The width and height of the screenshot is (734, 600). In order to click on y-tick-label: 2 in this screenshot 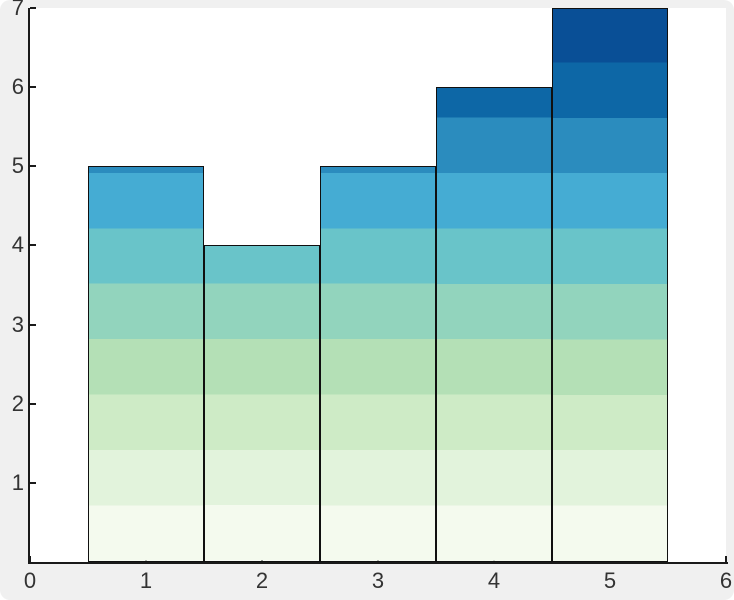, I will do `click(17, 403)`.